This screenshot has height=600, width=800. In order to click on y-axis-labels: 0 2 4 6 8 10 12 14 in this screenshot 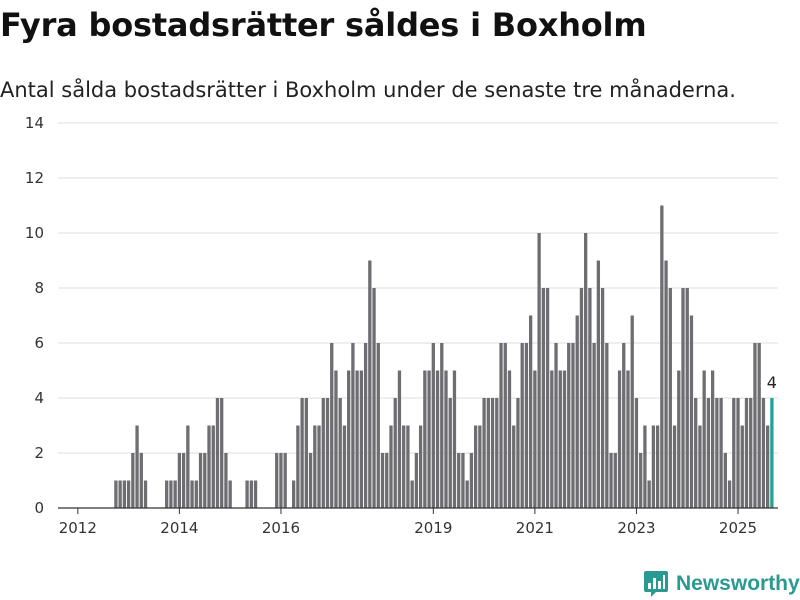, I will do `click(34, 315)`.